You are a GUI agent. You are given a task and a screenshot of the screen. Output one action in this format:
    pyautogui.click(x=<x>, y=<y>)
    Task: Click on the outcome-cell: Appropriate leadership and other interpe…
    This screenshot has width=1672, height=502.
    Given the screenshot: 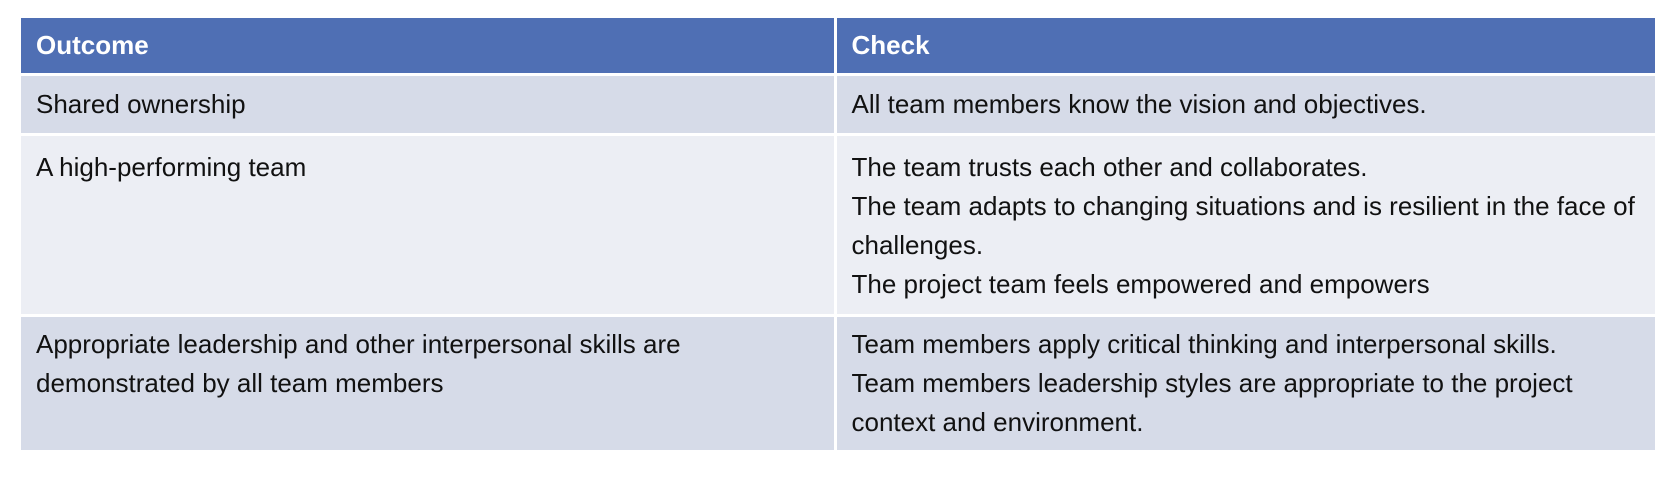 What is the action you would take?
    pyautogui.click(x=428, y=382)
    